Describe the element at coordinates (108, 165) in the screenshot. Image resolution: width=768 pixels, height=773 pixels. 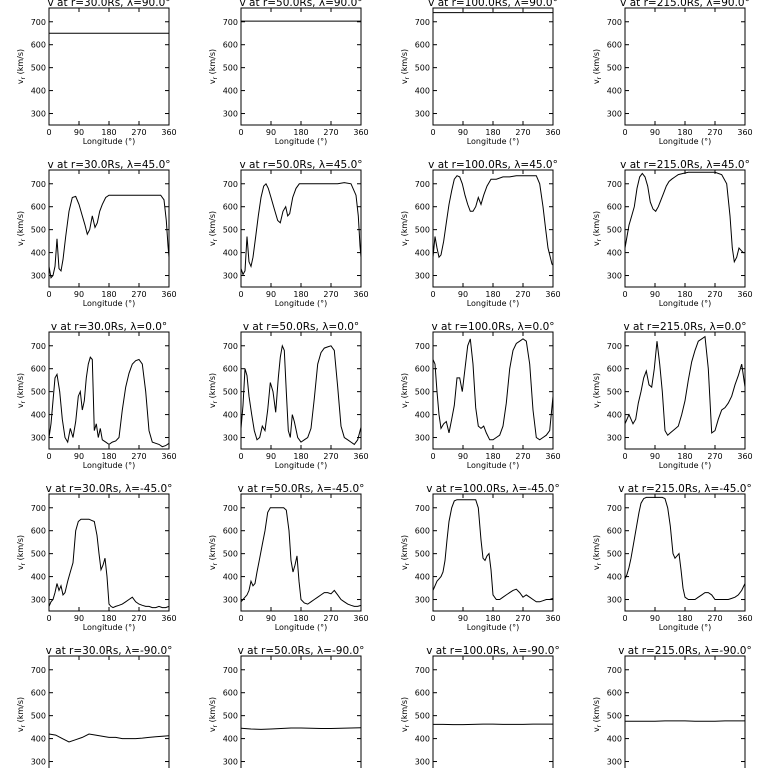
I see `panel-title: v at r=30.0Rs, λ=45.0°` at that location.